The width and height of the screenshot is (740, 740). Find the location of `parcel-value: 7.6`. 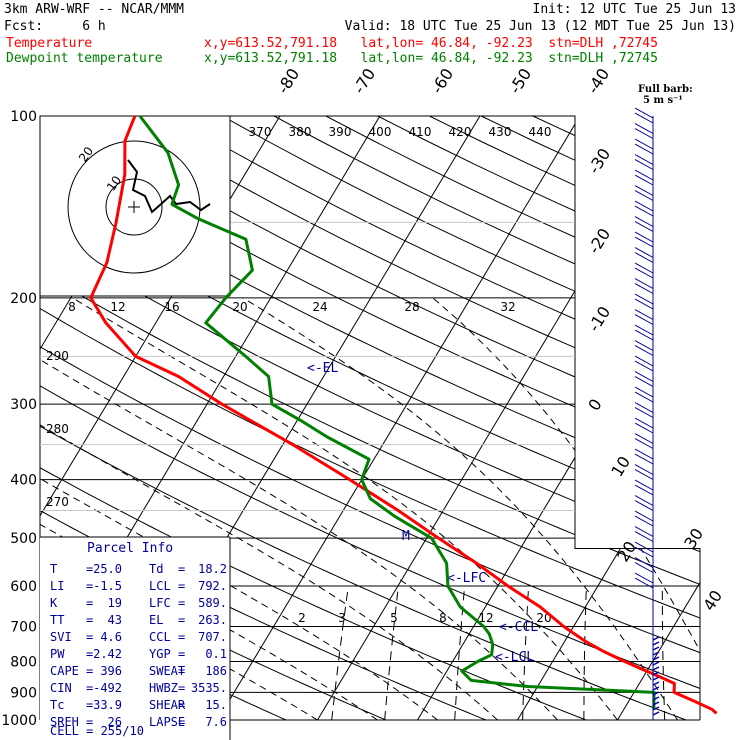

parcel-value: 7.6 is located at coordinates (216, 722).